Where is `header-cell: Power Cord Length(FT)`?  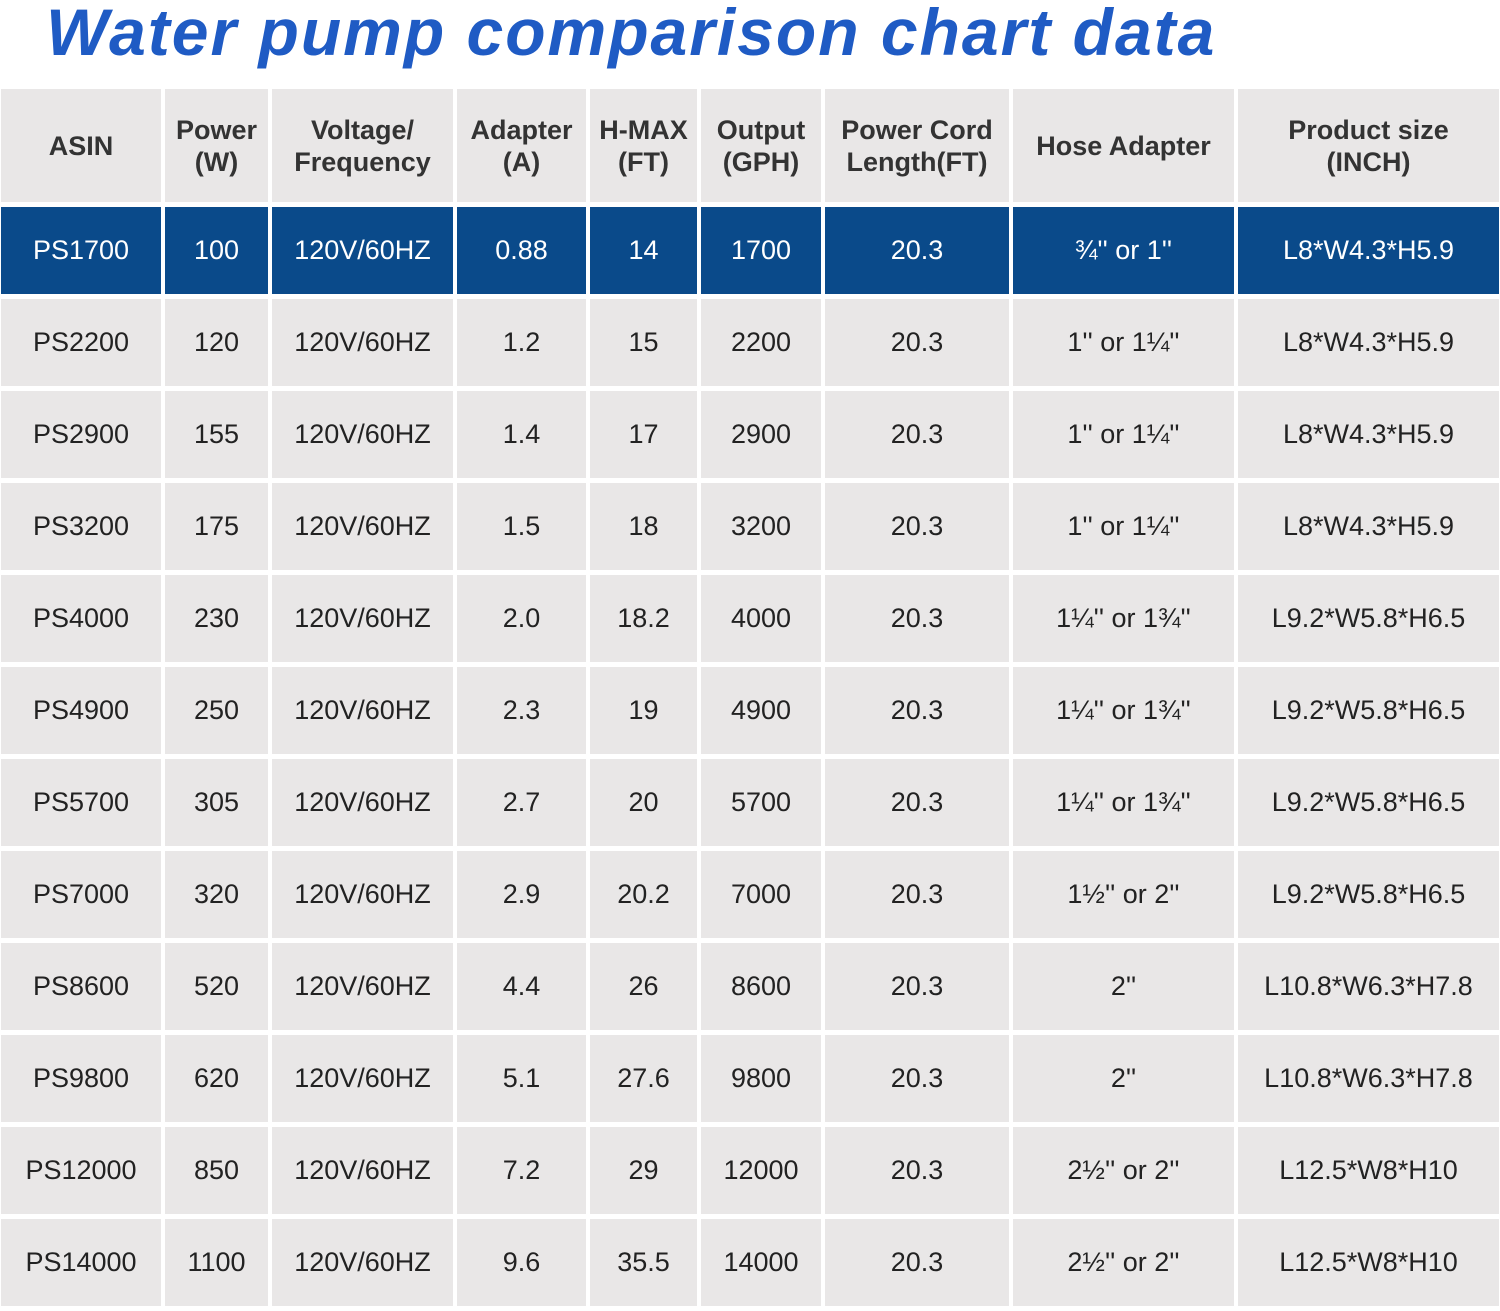
header-cell: Power Cord Length(FT) is located at coordinates (917, 145).